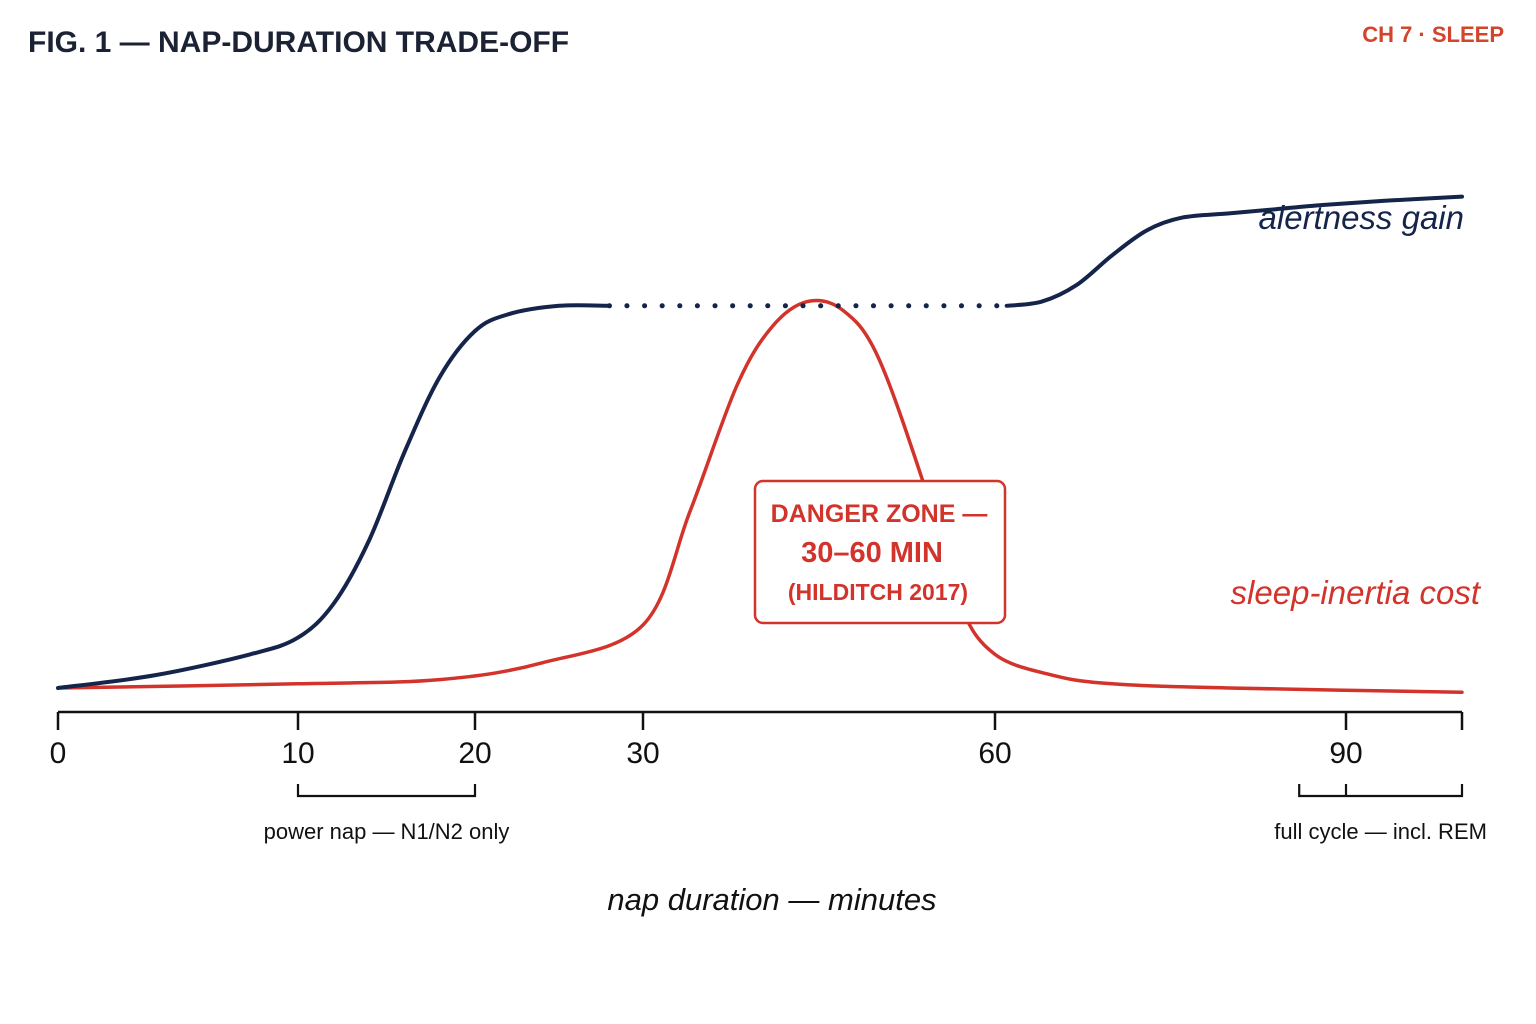 The width and height of the screenshot is (1536, 1024). I want to click on inertia-series-label: sleep-inertia cost, so click(1356, 592).